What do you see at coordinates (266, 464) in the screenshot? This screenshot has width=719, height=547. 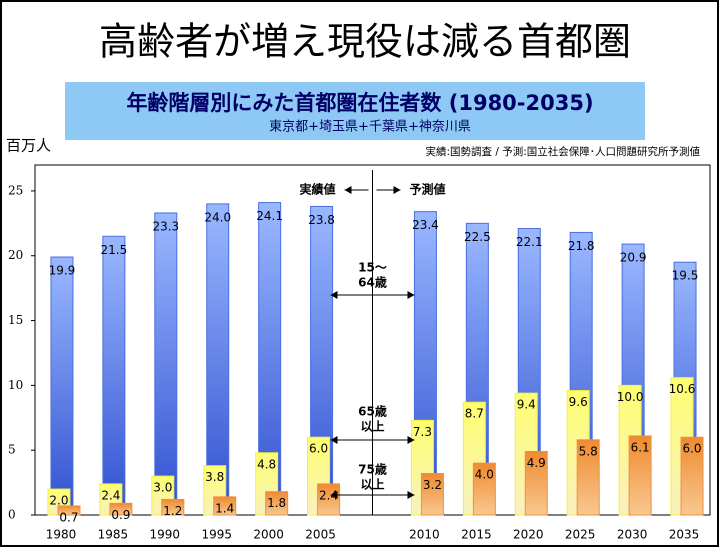 I see `value-label: 4.8` at bounding box center [266, 464].